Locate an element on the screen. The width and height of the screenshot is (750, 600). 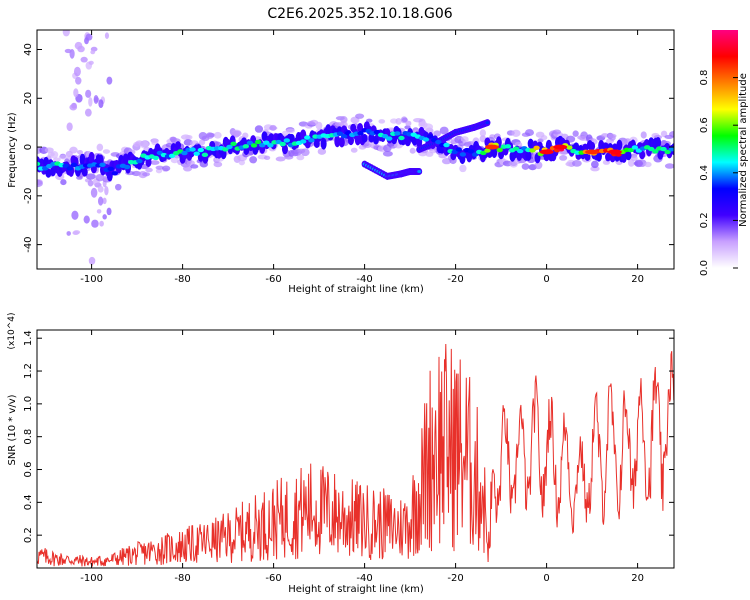
x-tick-label: -40 is located at coordinates (364, 279).